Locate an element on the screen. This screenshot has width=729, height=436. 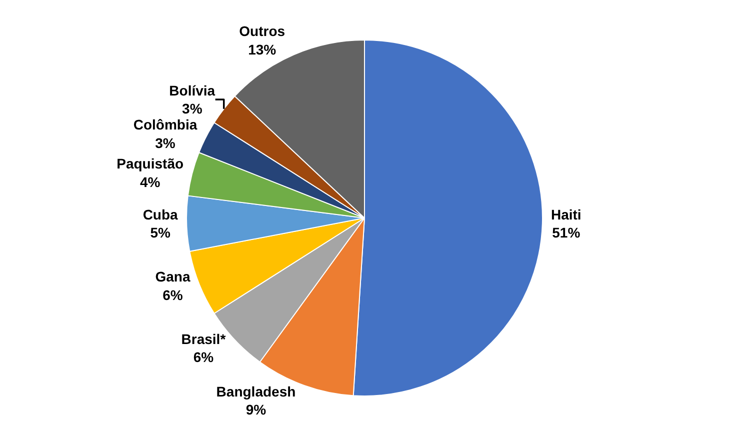
slice-label: Colômbia is located at coordinates (165, 124).